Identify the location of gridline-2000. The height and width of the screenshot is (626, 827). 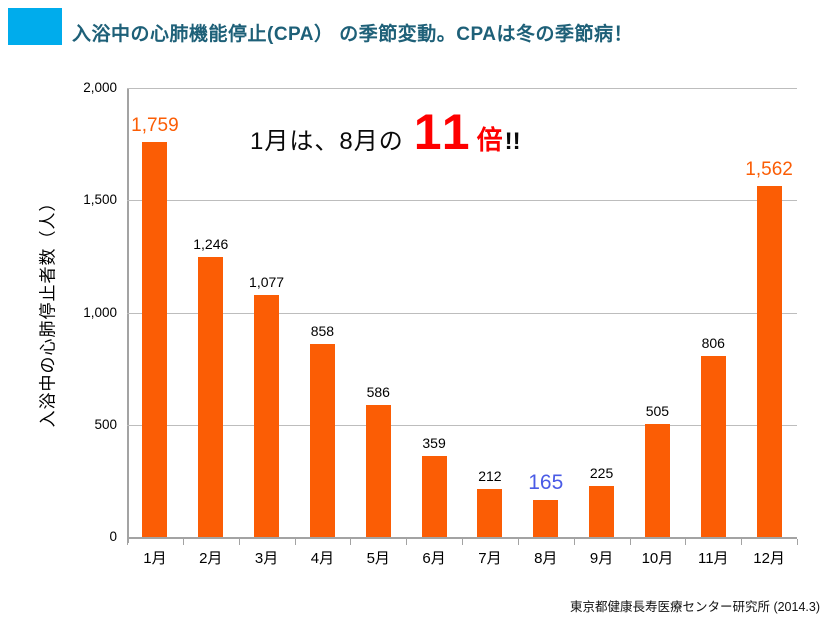
(462, 88).